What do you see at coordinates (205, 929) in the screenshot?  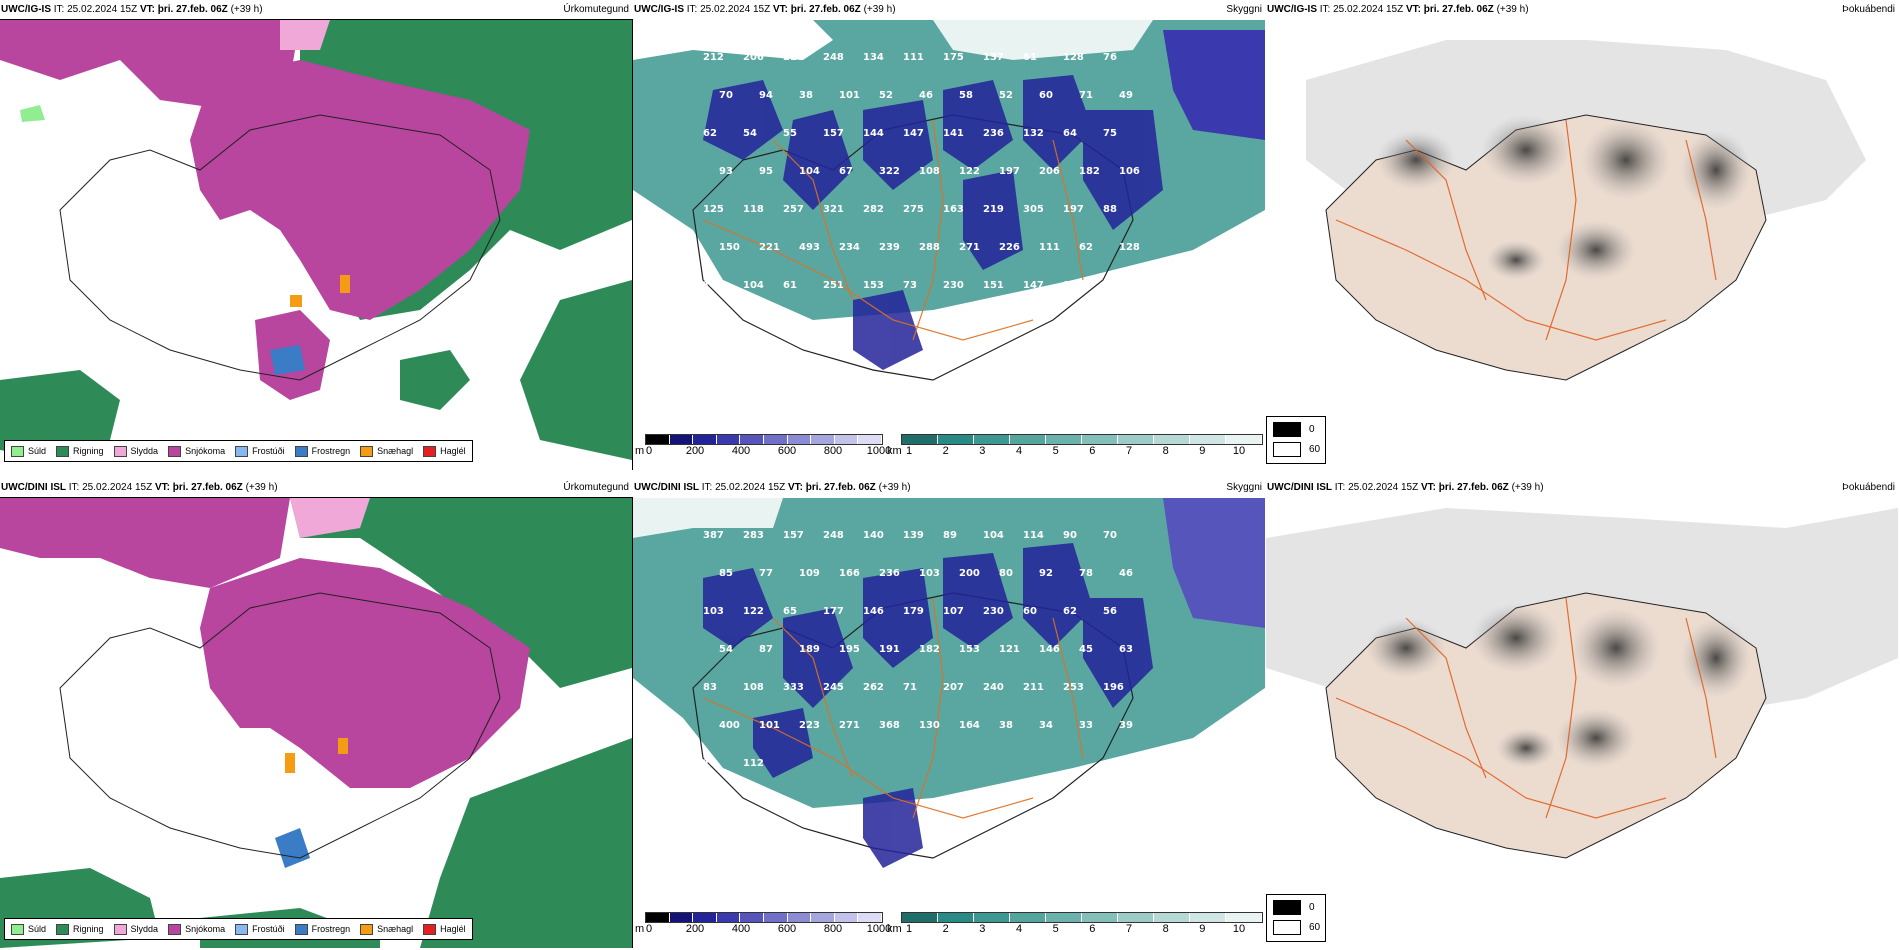 I see `legend-label: Snjókoma` at bounding box center [205, 929].